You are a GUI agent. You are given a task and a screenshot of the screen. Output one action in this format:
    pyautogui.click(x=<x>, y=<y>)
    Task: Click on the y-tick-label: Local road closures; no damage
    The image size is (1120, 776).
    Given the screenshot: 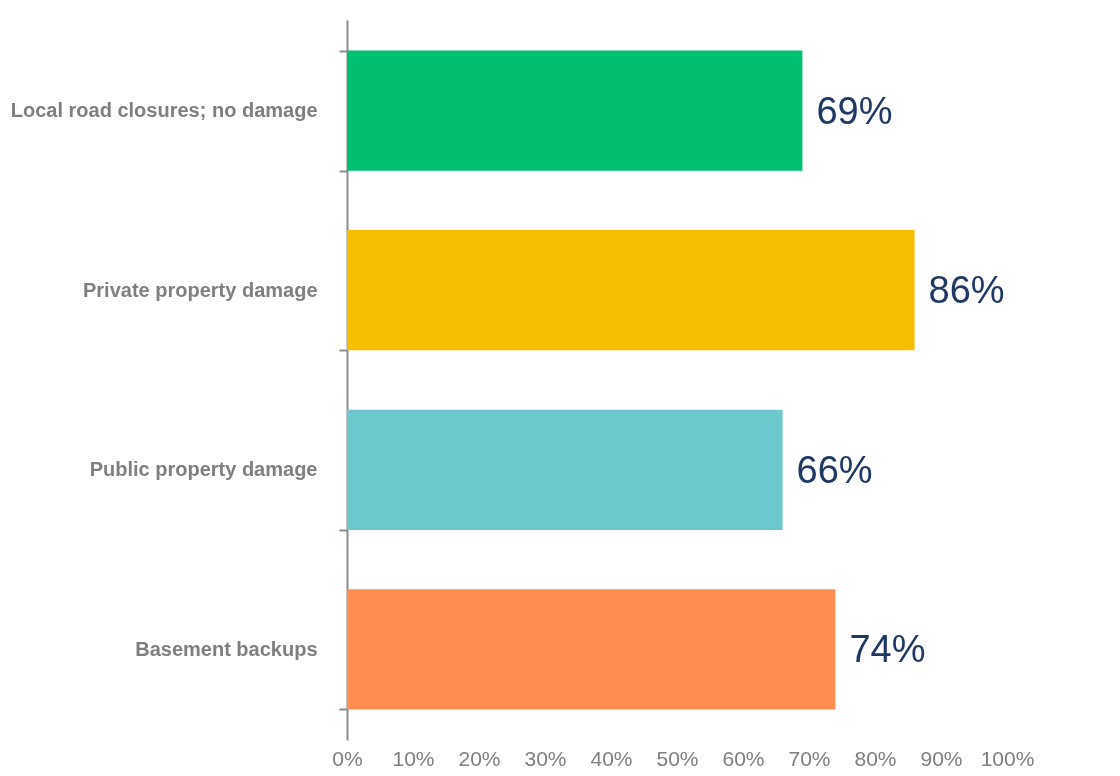 What is the action you would take?
    pyautogui.click(x=164, y=110)
    